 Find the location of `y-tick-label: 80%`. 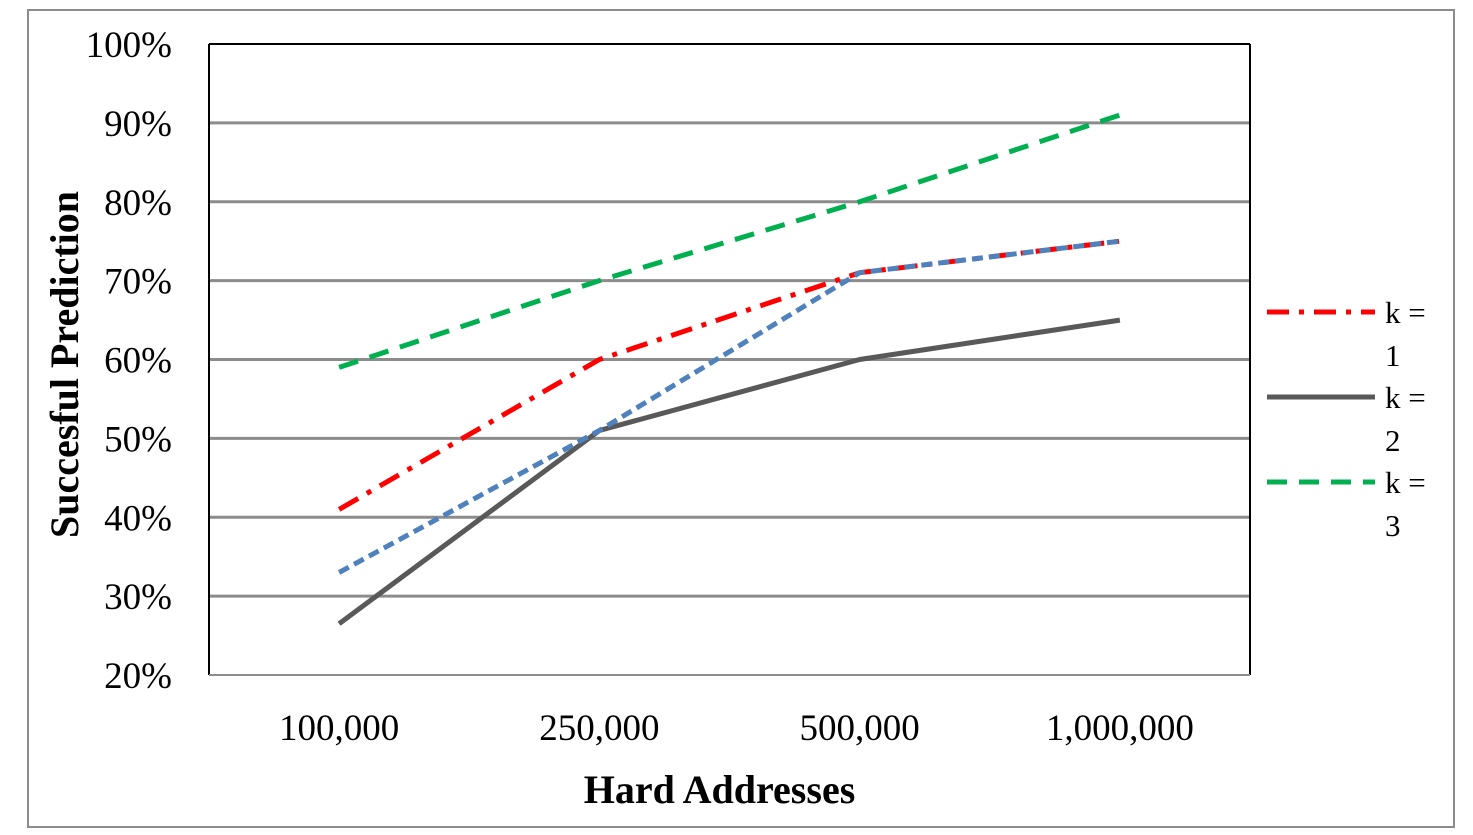

y-tick-label: 80% is located at coordinates (138, 203).